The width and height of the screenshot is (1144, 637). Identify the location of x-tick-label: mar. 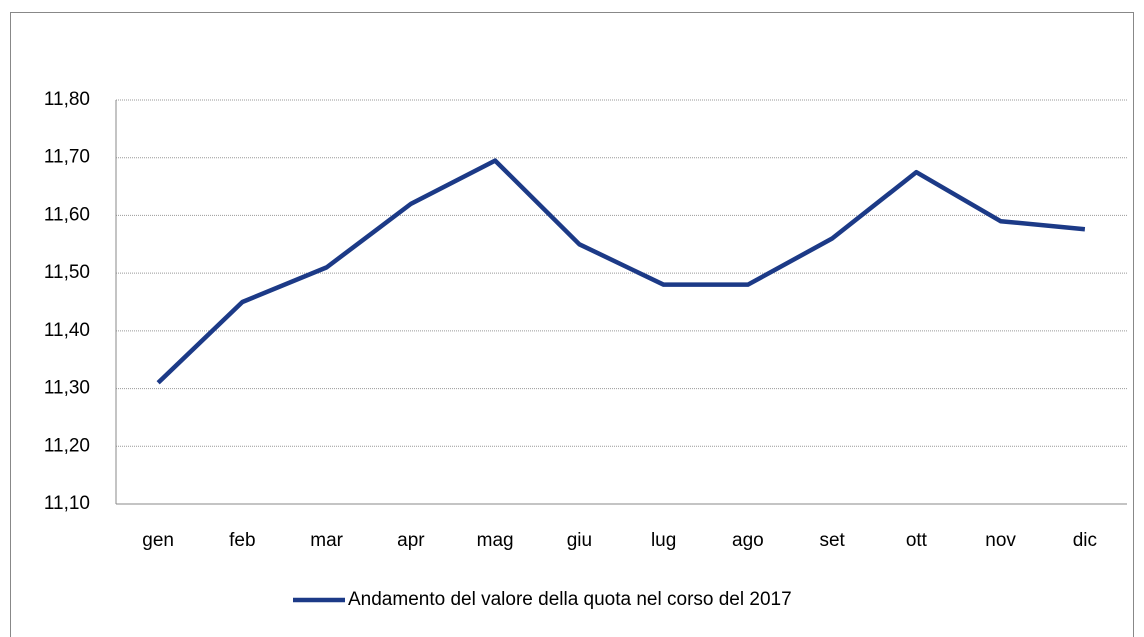
(326, 540).